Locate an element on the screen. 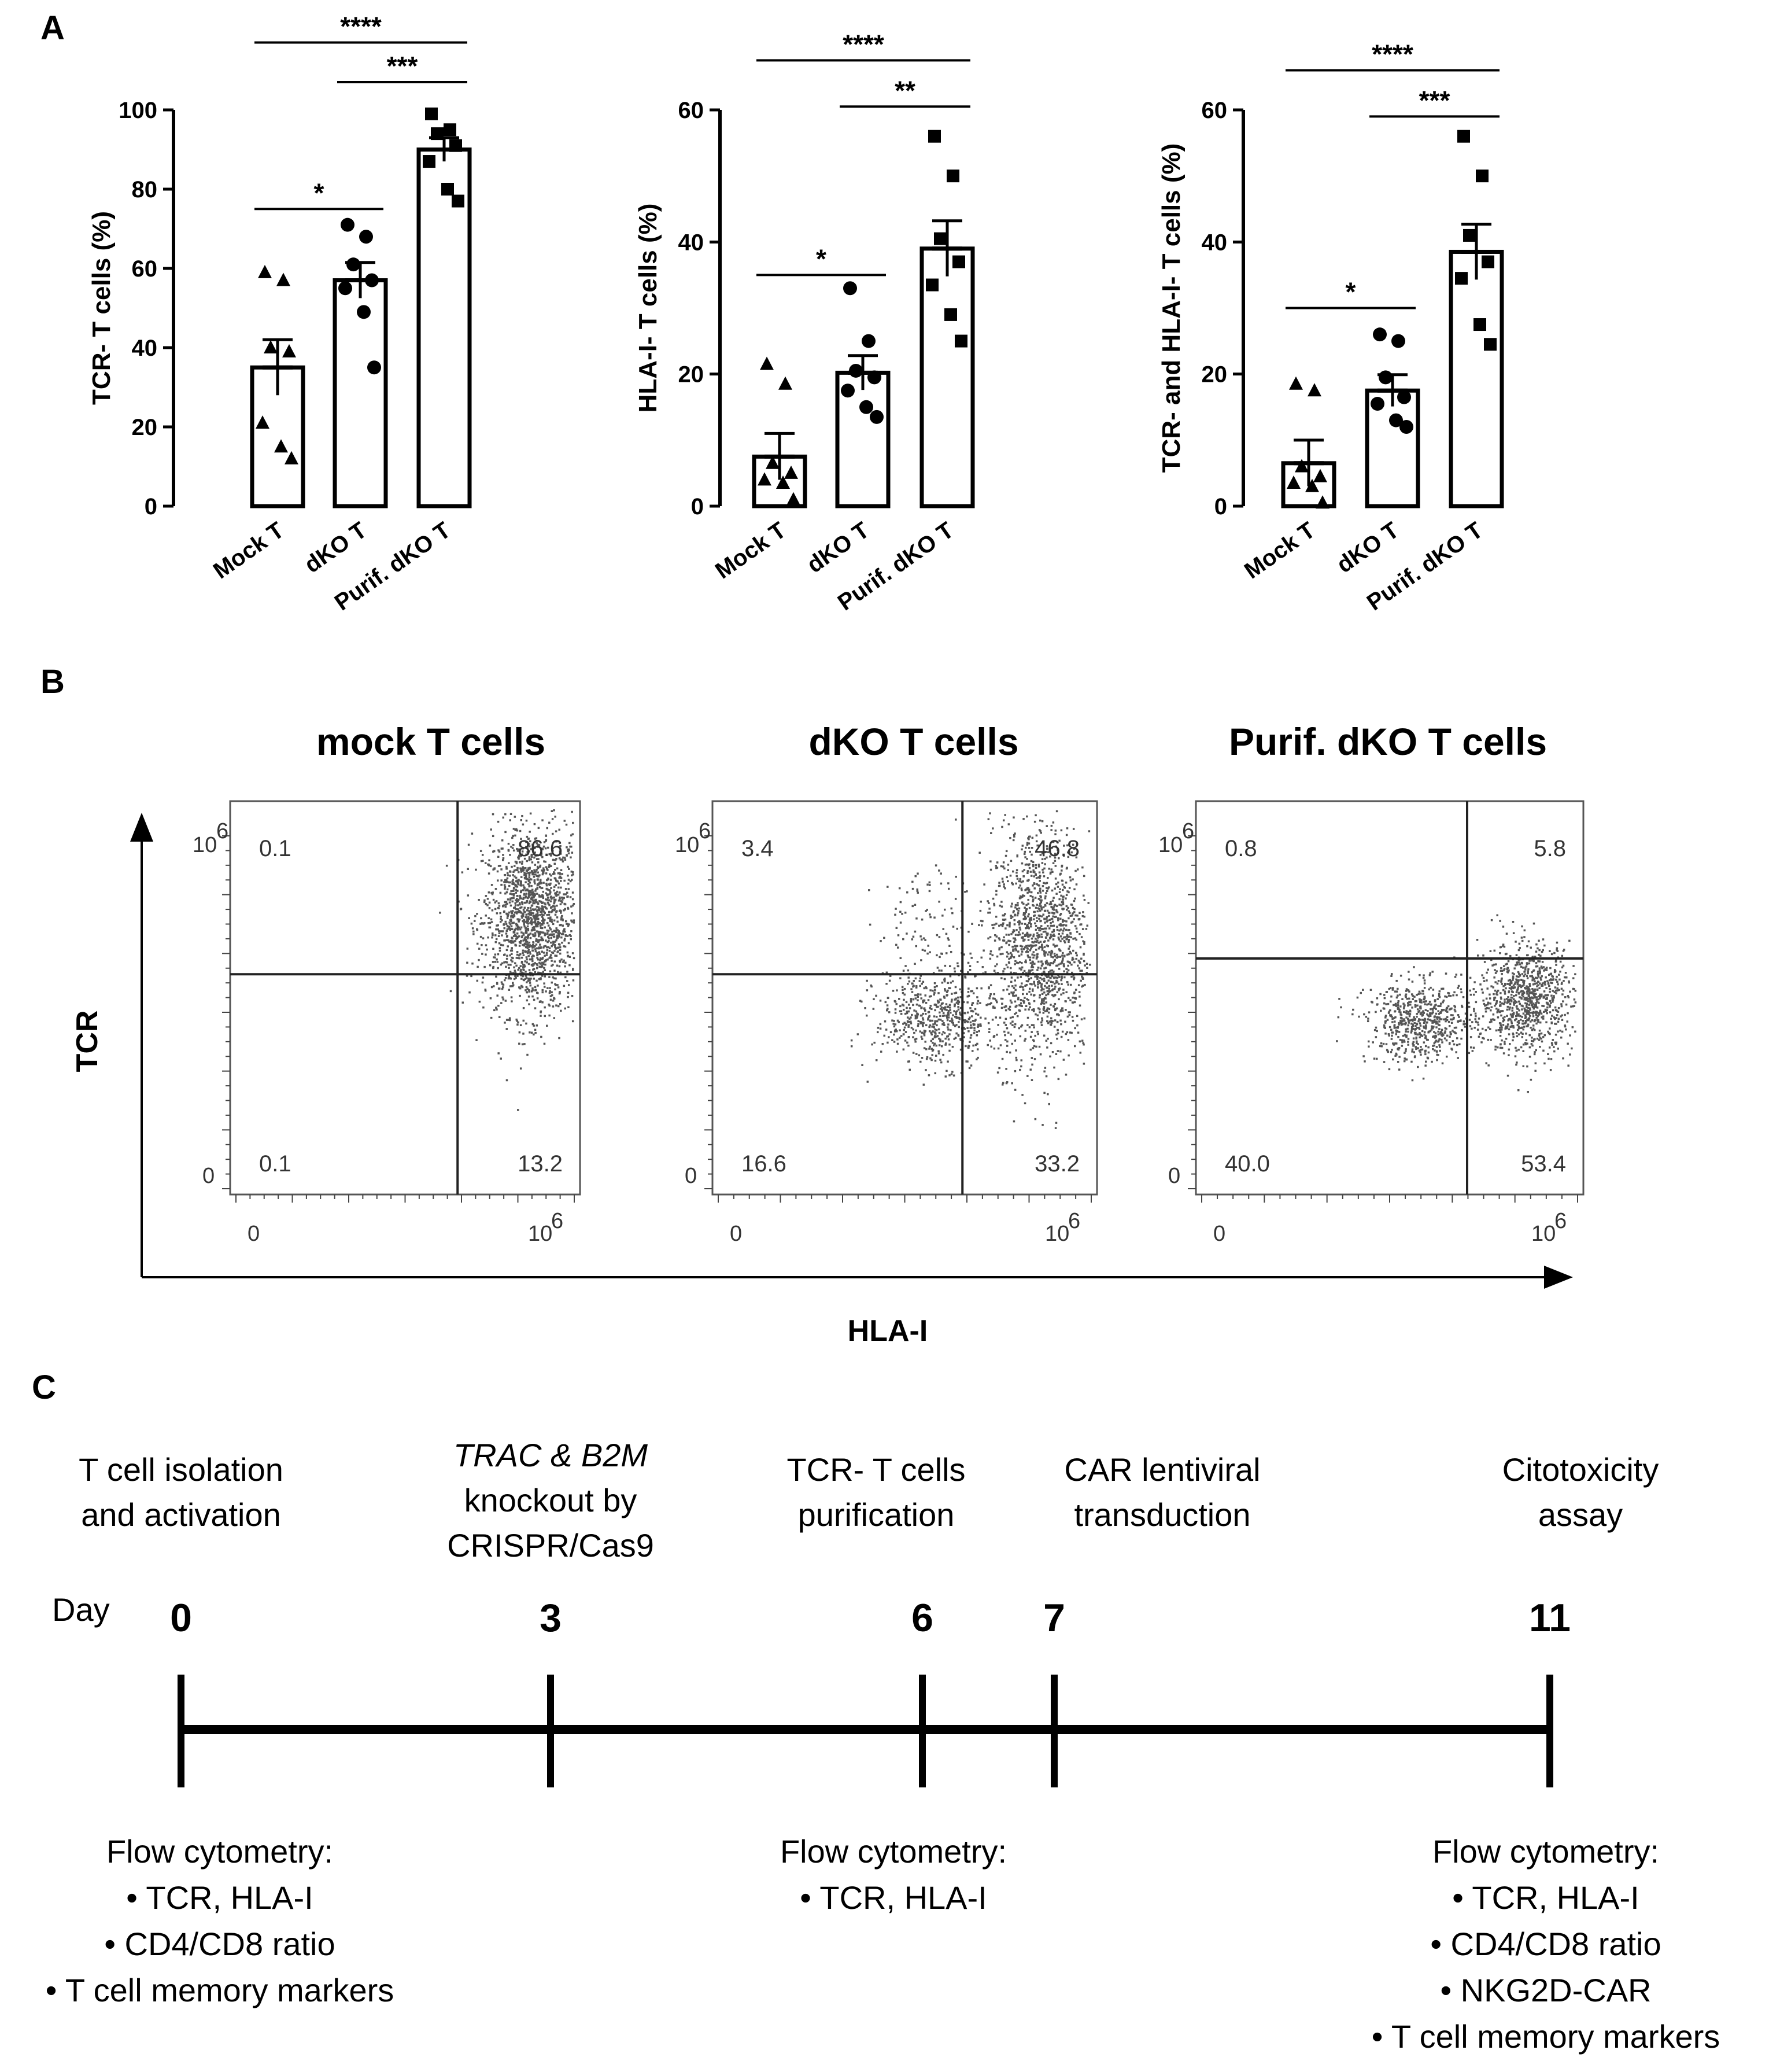 The image size is (1769, 2072). shared-y-axis-arrow is located at coordinates (141, 827).